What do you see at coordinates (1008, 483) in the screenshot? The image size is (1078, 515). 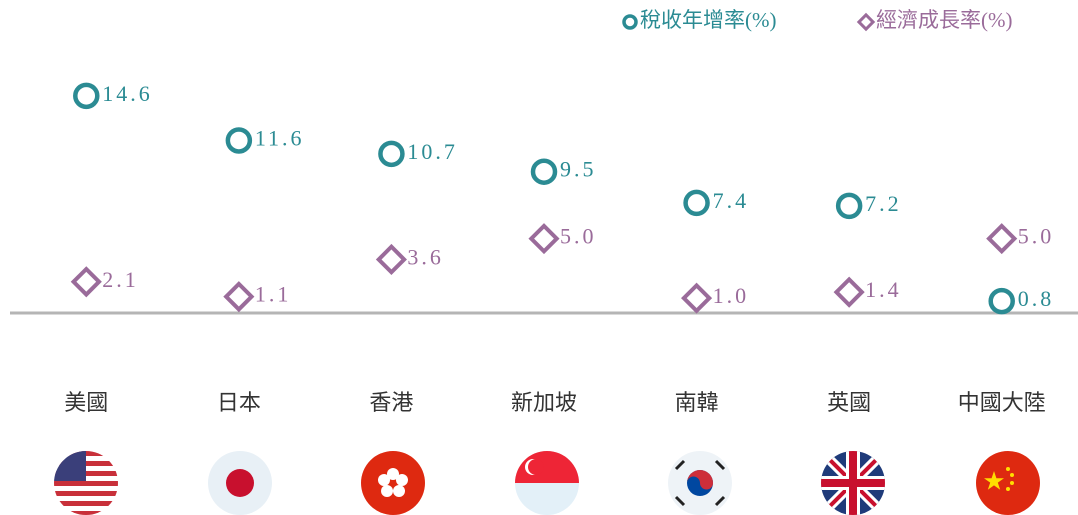 I see `flag-cn` at bounding box center [1008, 483].